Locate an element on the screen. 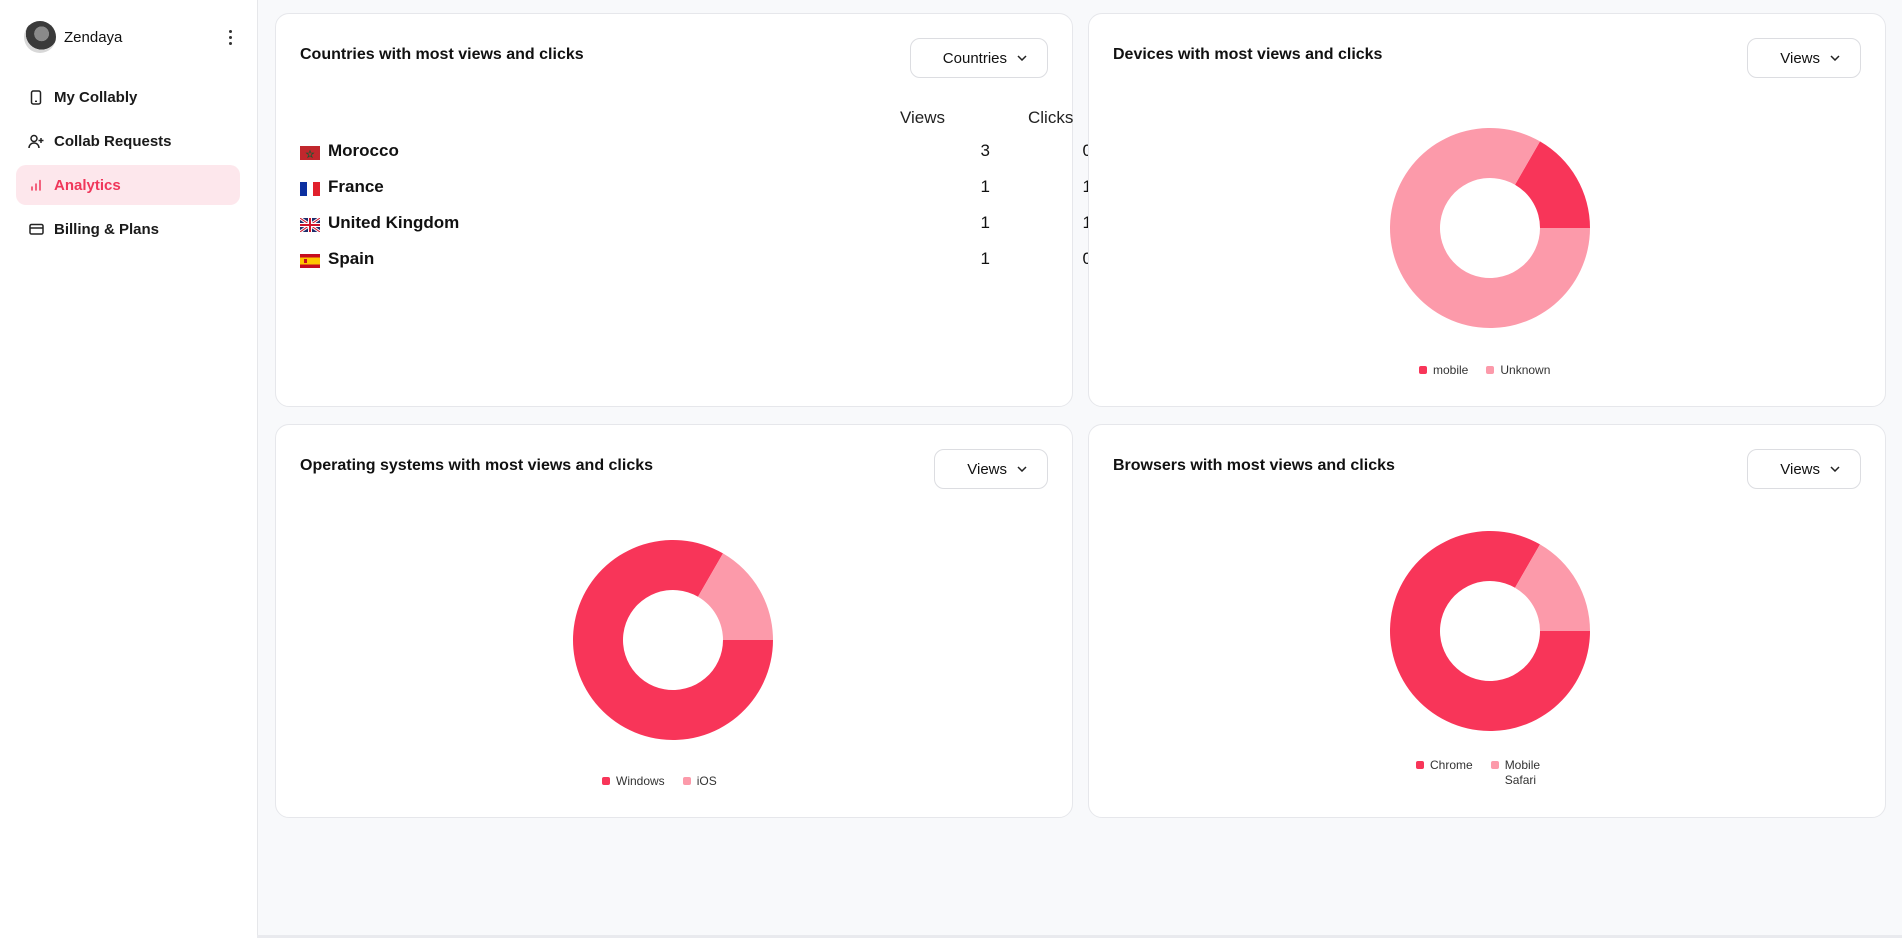 The height and width of the screenshot is (938, 1902). operating-systems-donut-chart is located at coordinates (673, 640).